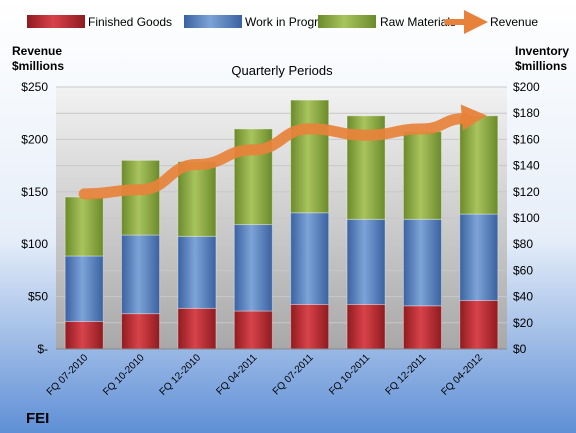 This screenshot has height=433, width=576. I want to click on right-axis-ticks: $0 $20 $40 $60 $80 $100 $120 $140 $160 $180 $200, so click(526, 218).